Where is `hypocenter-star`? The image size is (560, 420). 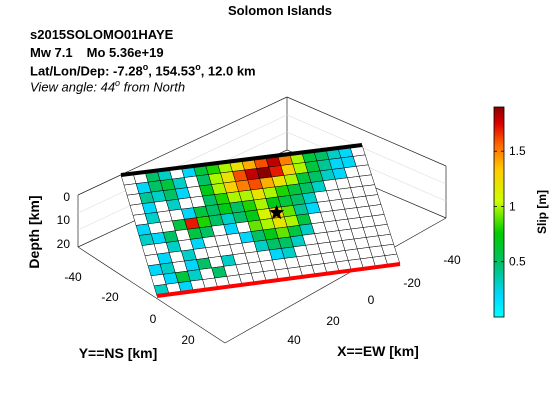 hypocenter-star is located at coordinates (277, 212).